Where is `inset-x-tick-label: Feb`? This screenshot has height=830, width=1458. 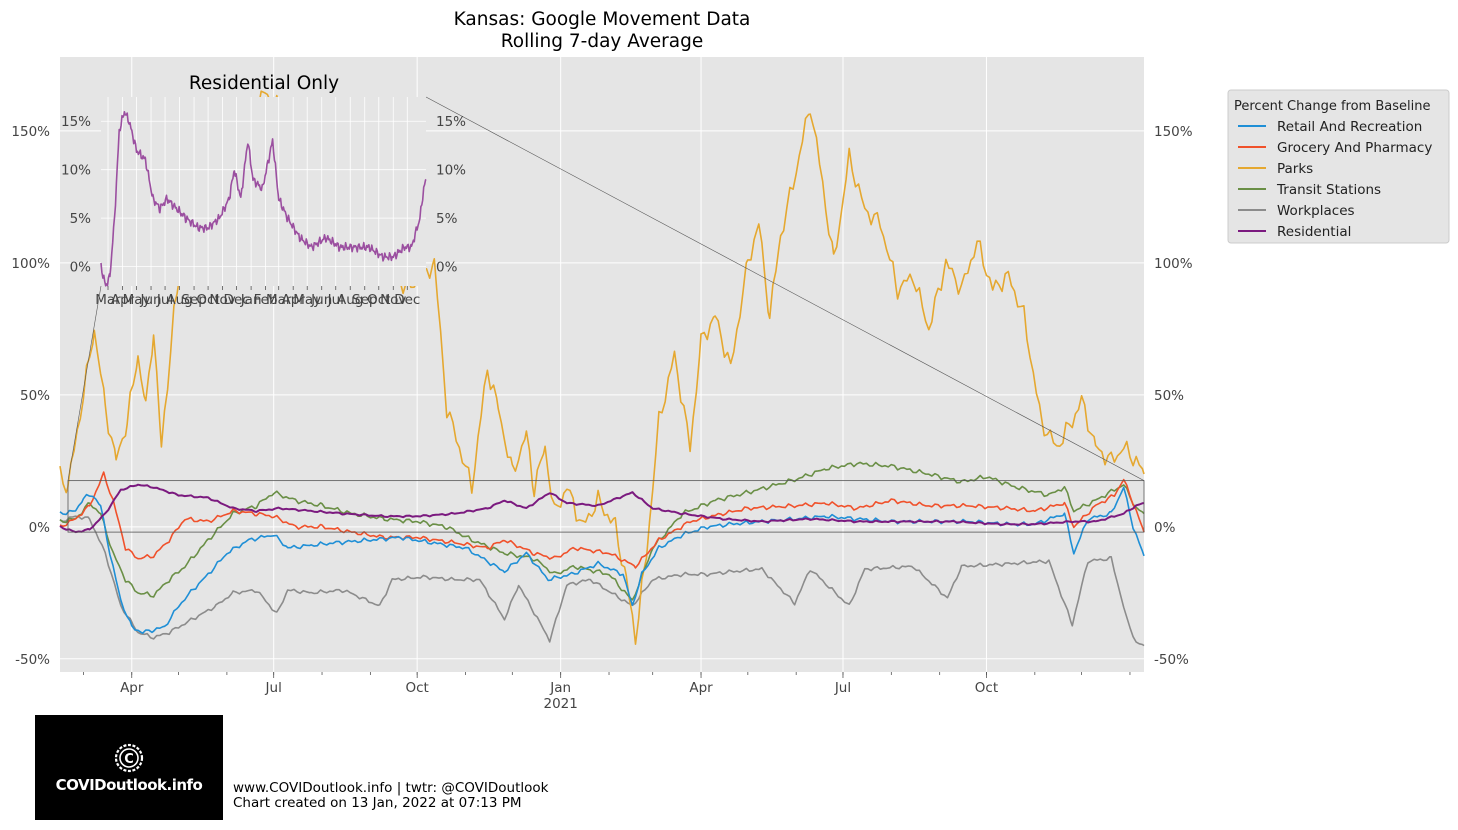
inset-x-tick-label: Feb is located at coordinates (266, 300).